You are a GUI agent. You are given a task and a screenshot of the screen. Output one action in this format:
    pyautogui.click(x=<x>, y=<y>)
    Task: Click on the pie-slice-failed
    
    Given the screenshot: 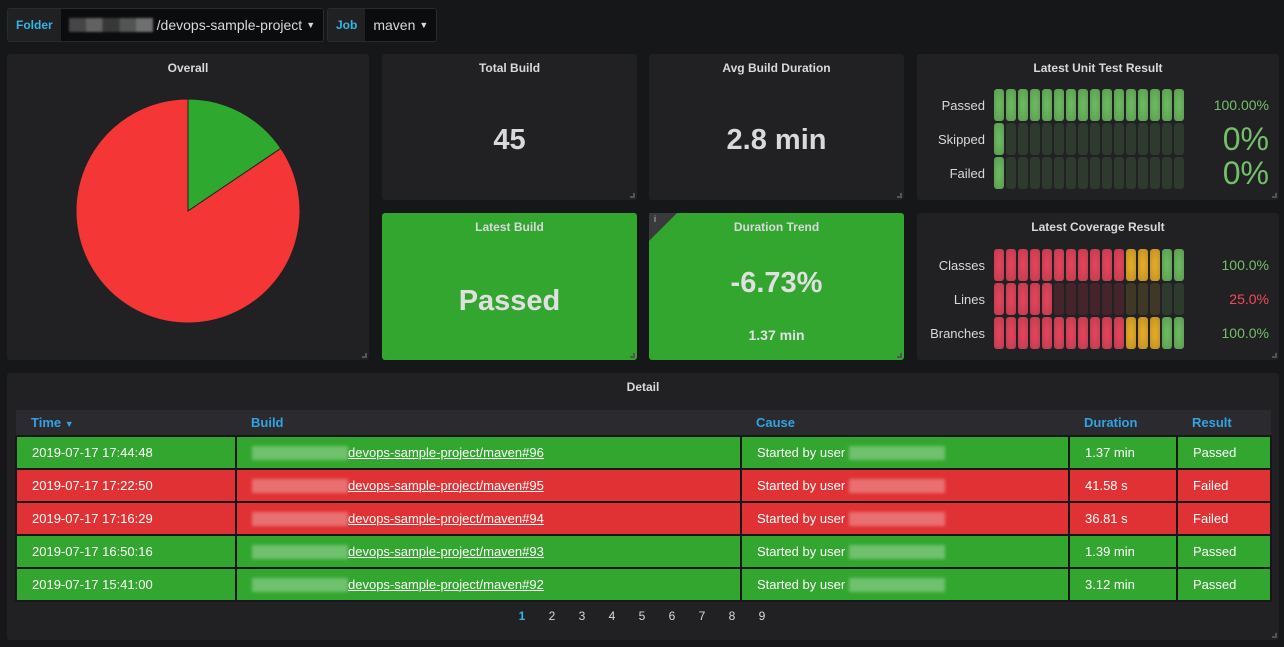 What is the action you would take?
    pyautogui.click(x=188, y=211)
    